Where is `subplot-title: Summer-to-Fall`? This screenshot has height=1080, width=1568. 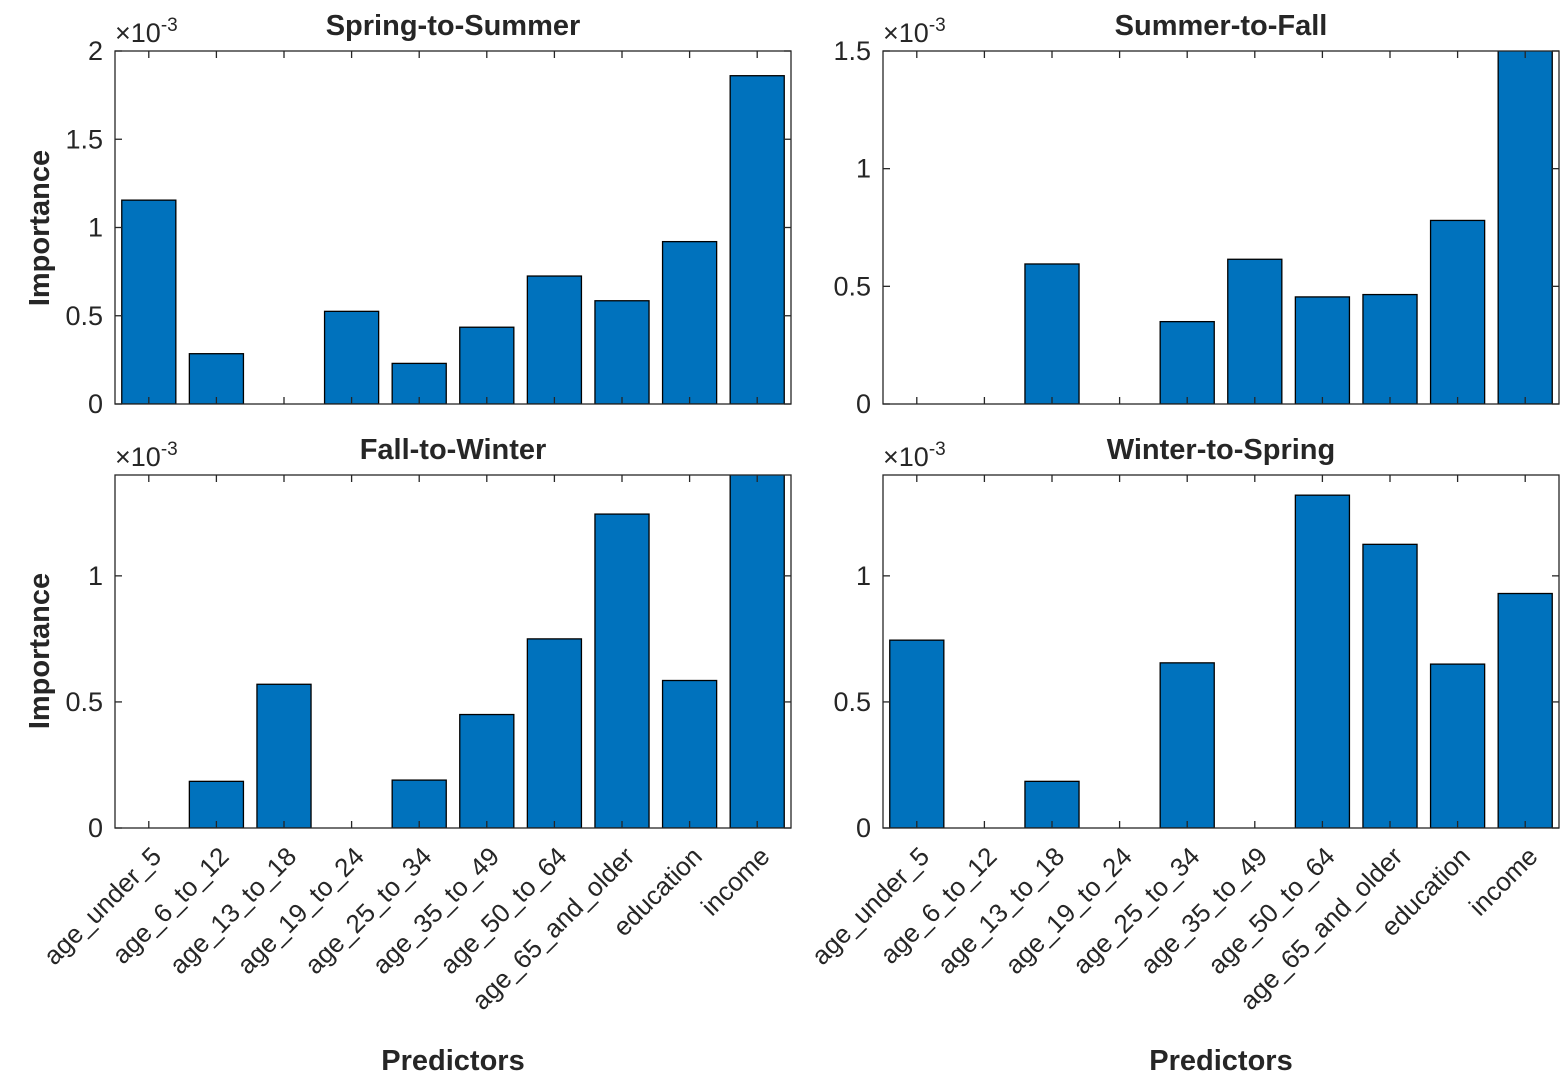 subplot-title: Summer-to-Fall is located at coordinates (1221, 26).